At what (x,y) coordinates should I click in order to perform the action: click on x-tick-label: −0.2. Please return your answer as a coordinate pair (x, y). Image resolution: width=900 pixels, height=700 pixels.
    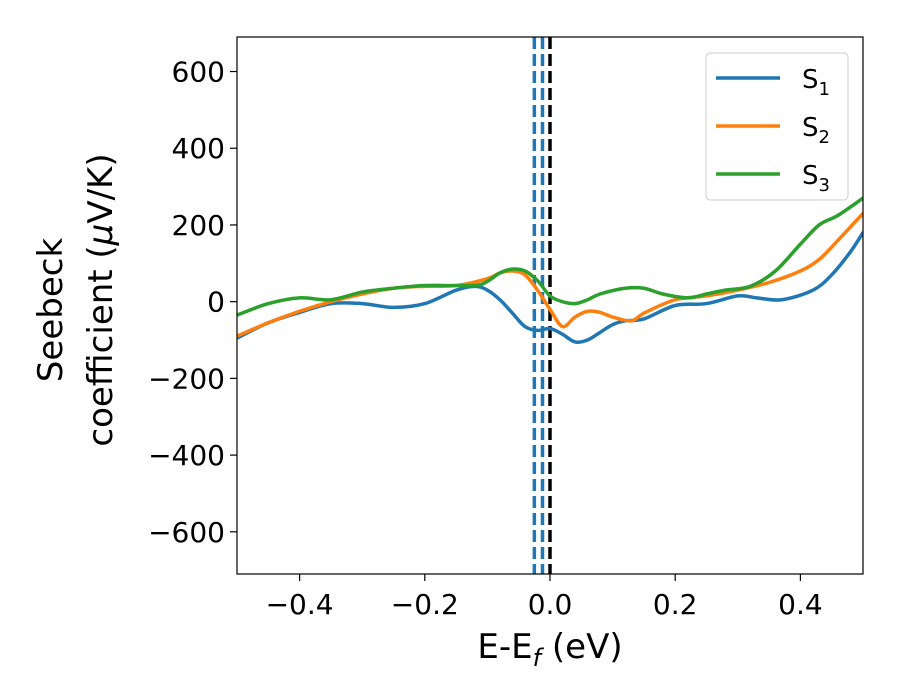
    Looking at the image, I should click on (425, 604).